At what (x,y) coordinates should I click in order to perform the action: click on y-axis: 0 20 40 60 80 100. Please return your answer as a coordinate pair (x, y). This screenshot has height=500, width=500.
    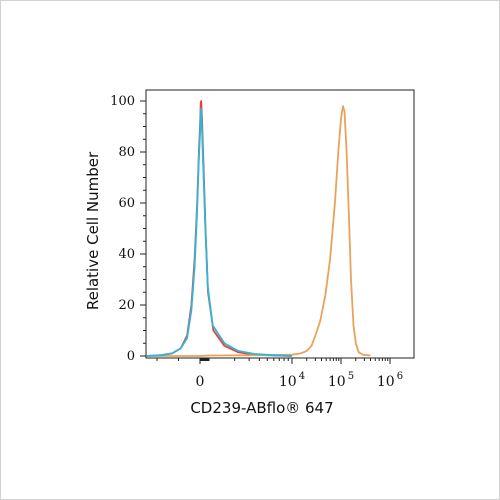
    Looking at the image, I should click on (128, 229).